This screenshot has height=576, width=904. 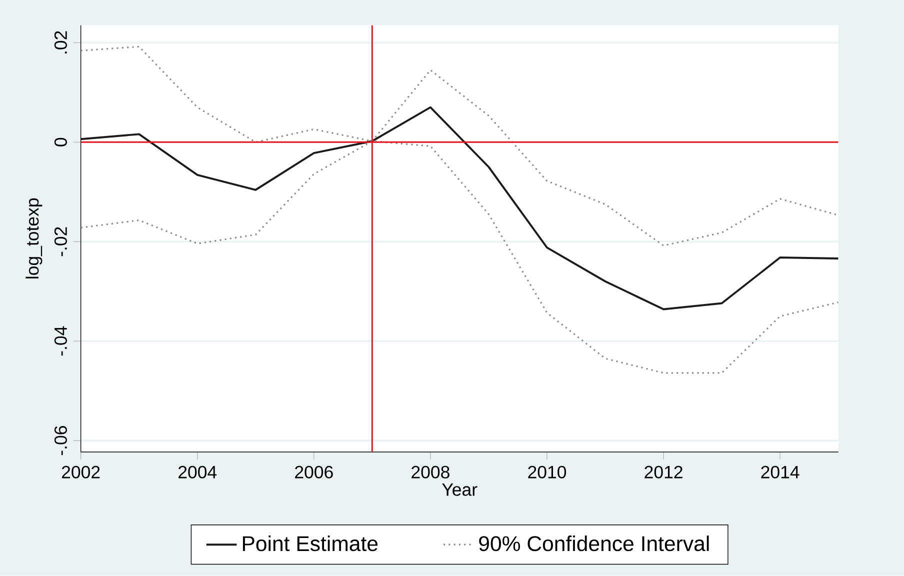 I want to click on y-axis-title: log_totexp, so click(x=34, y=238).